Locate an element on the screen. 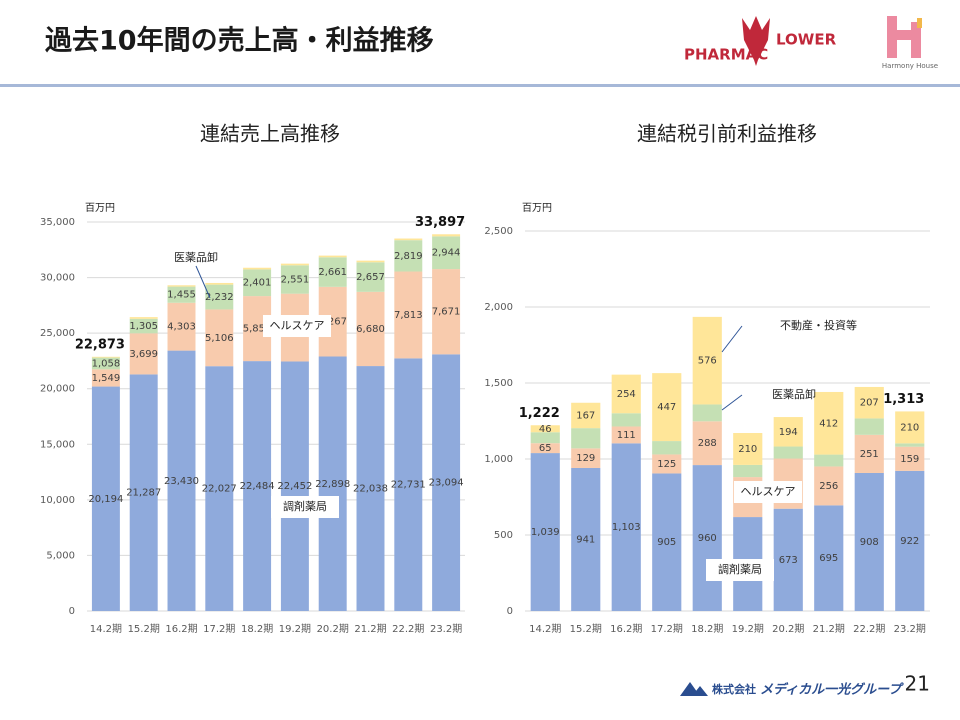 Image resolution: width=960 pixels, height=720 pixels. harmony-accent is located at coordinates (919, 23).